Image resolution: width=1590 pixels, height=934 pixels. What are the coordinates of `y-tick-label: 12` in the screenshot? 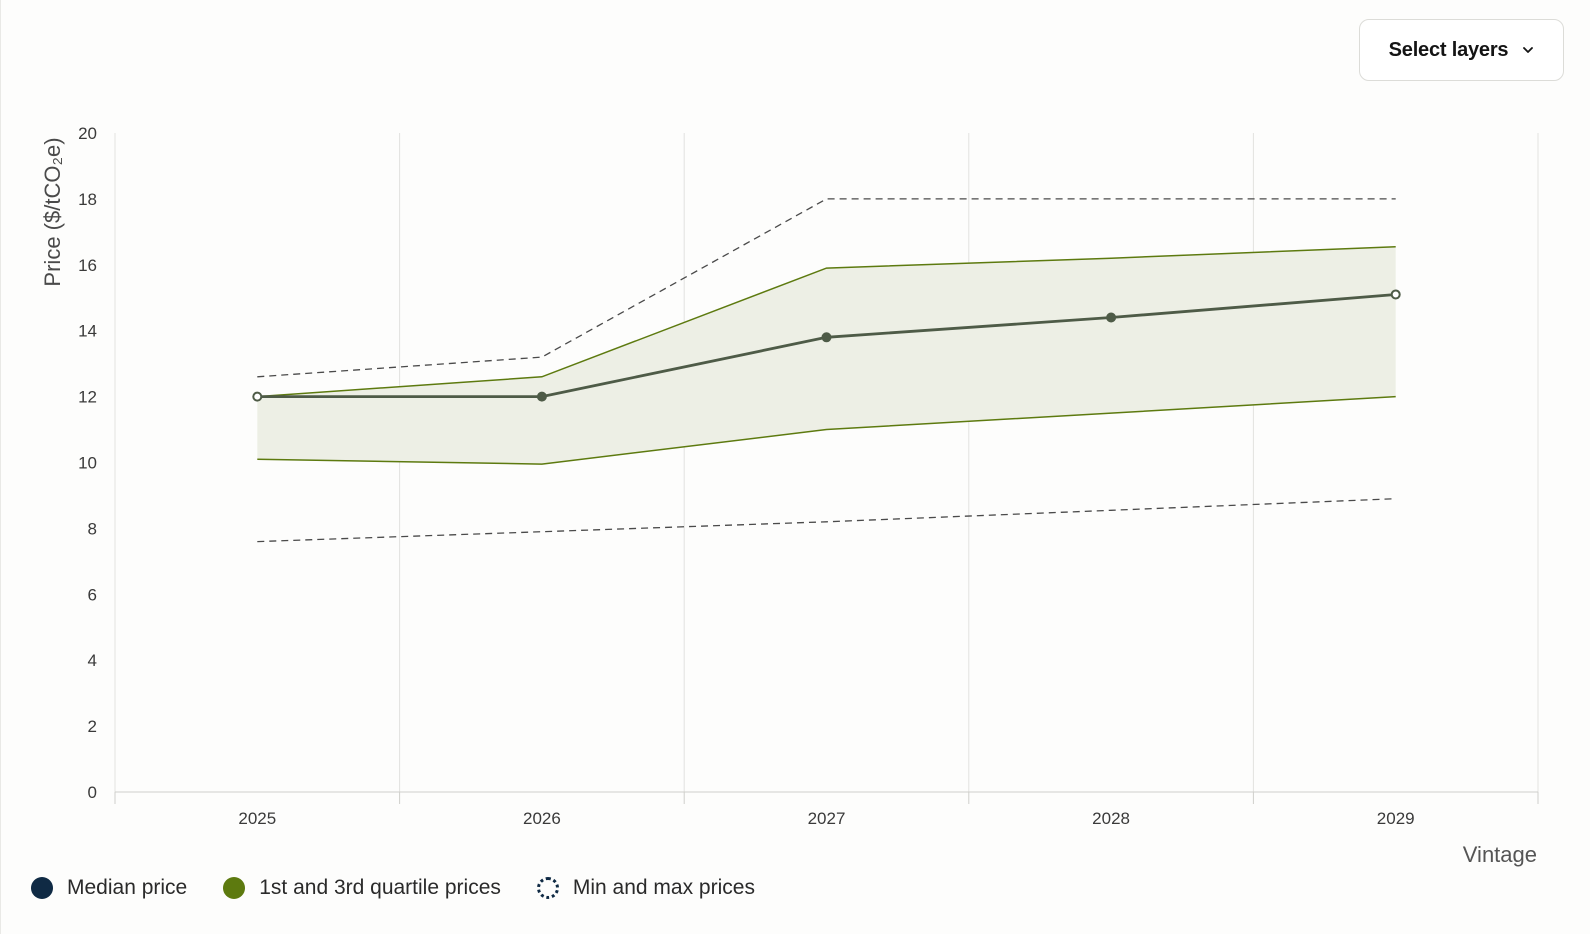 It's located at (87, 397).